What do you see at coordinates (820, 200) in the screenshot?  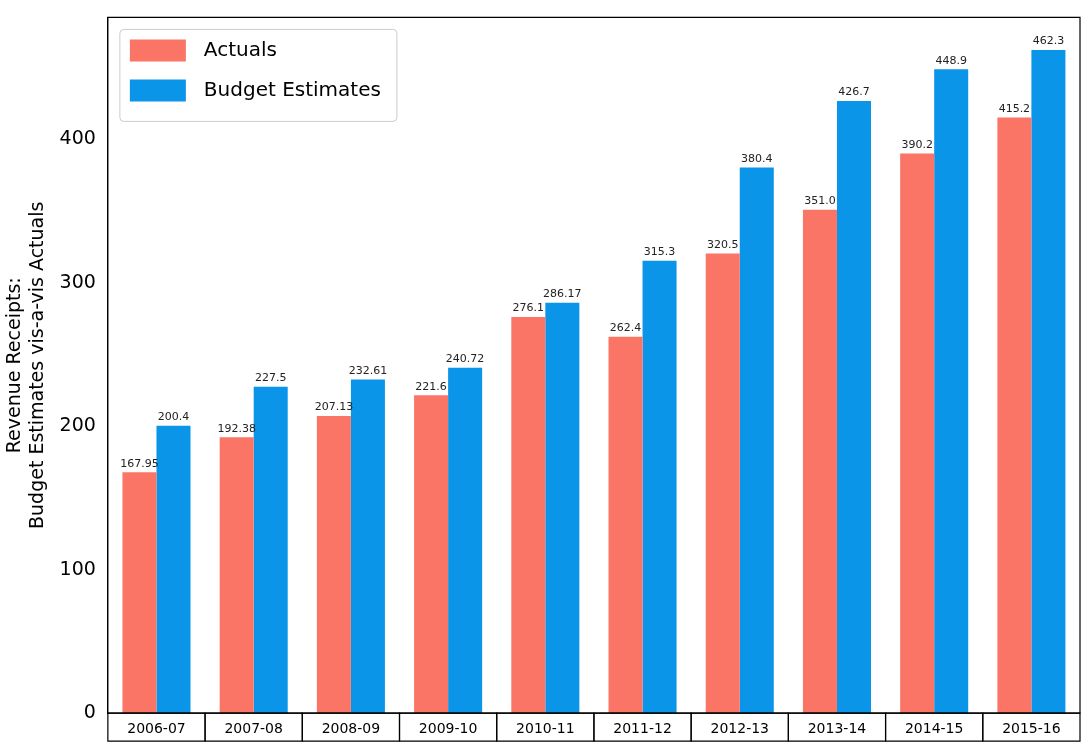 I see `data-label: 351.0` at bounding box center [820, 200].